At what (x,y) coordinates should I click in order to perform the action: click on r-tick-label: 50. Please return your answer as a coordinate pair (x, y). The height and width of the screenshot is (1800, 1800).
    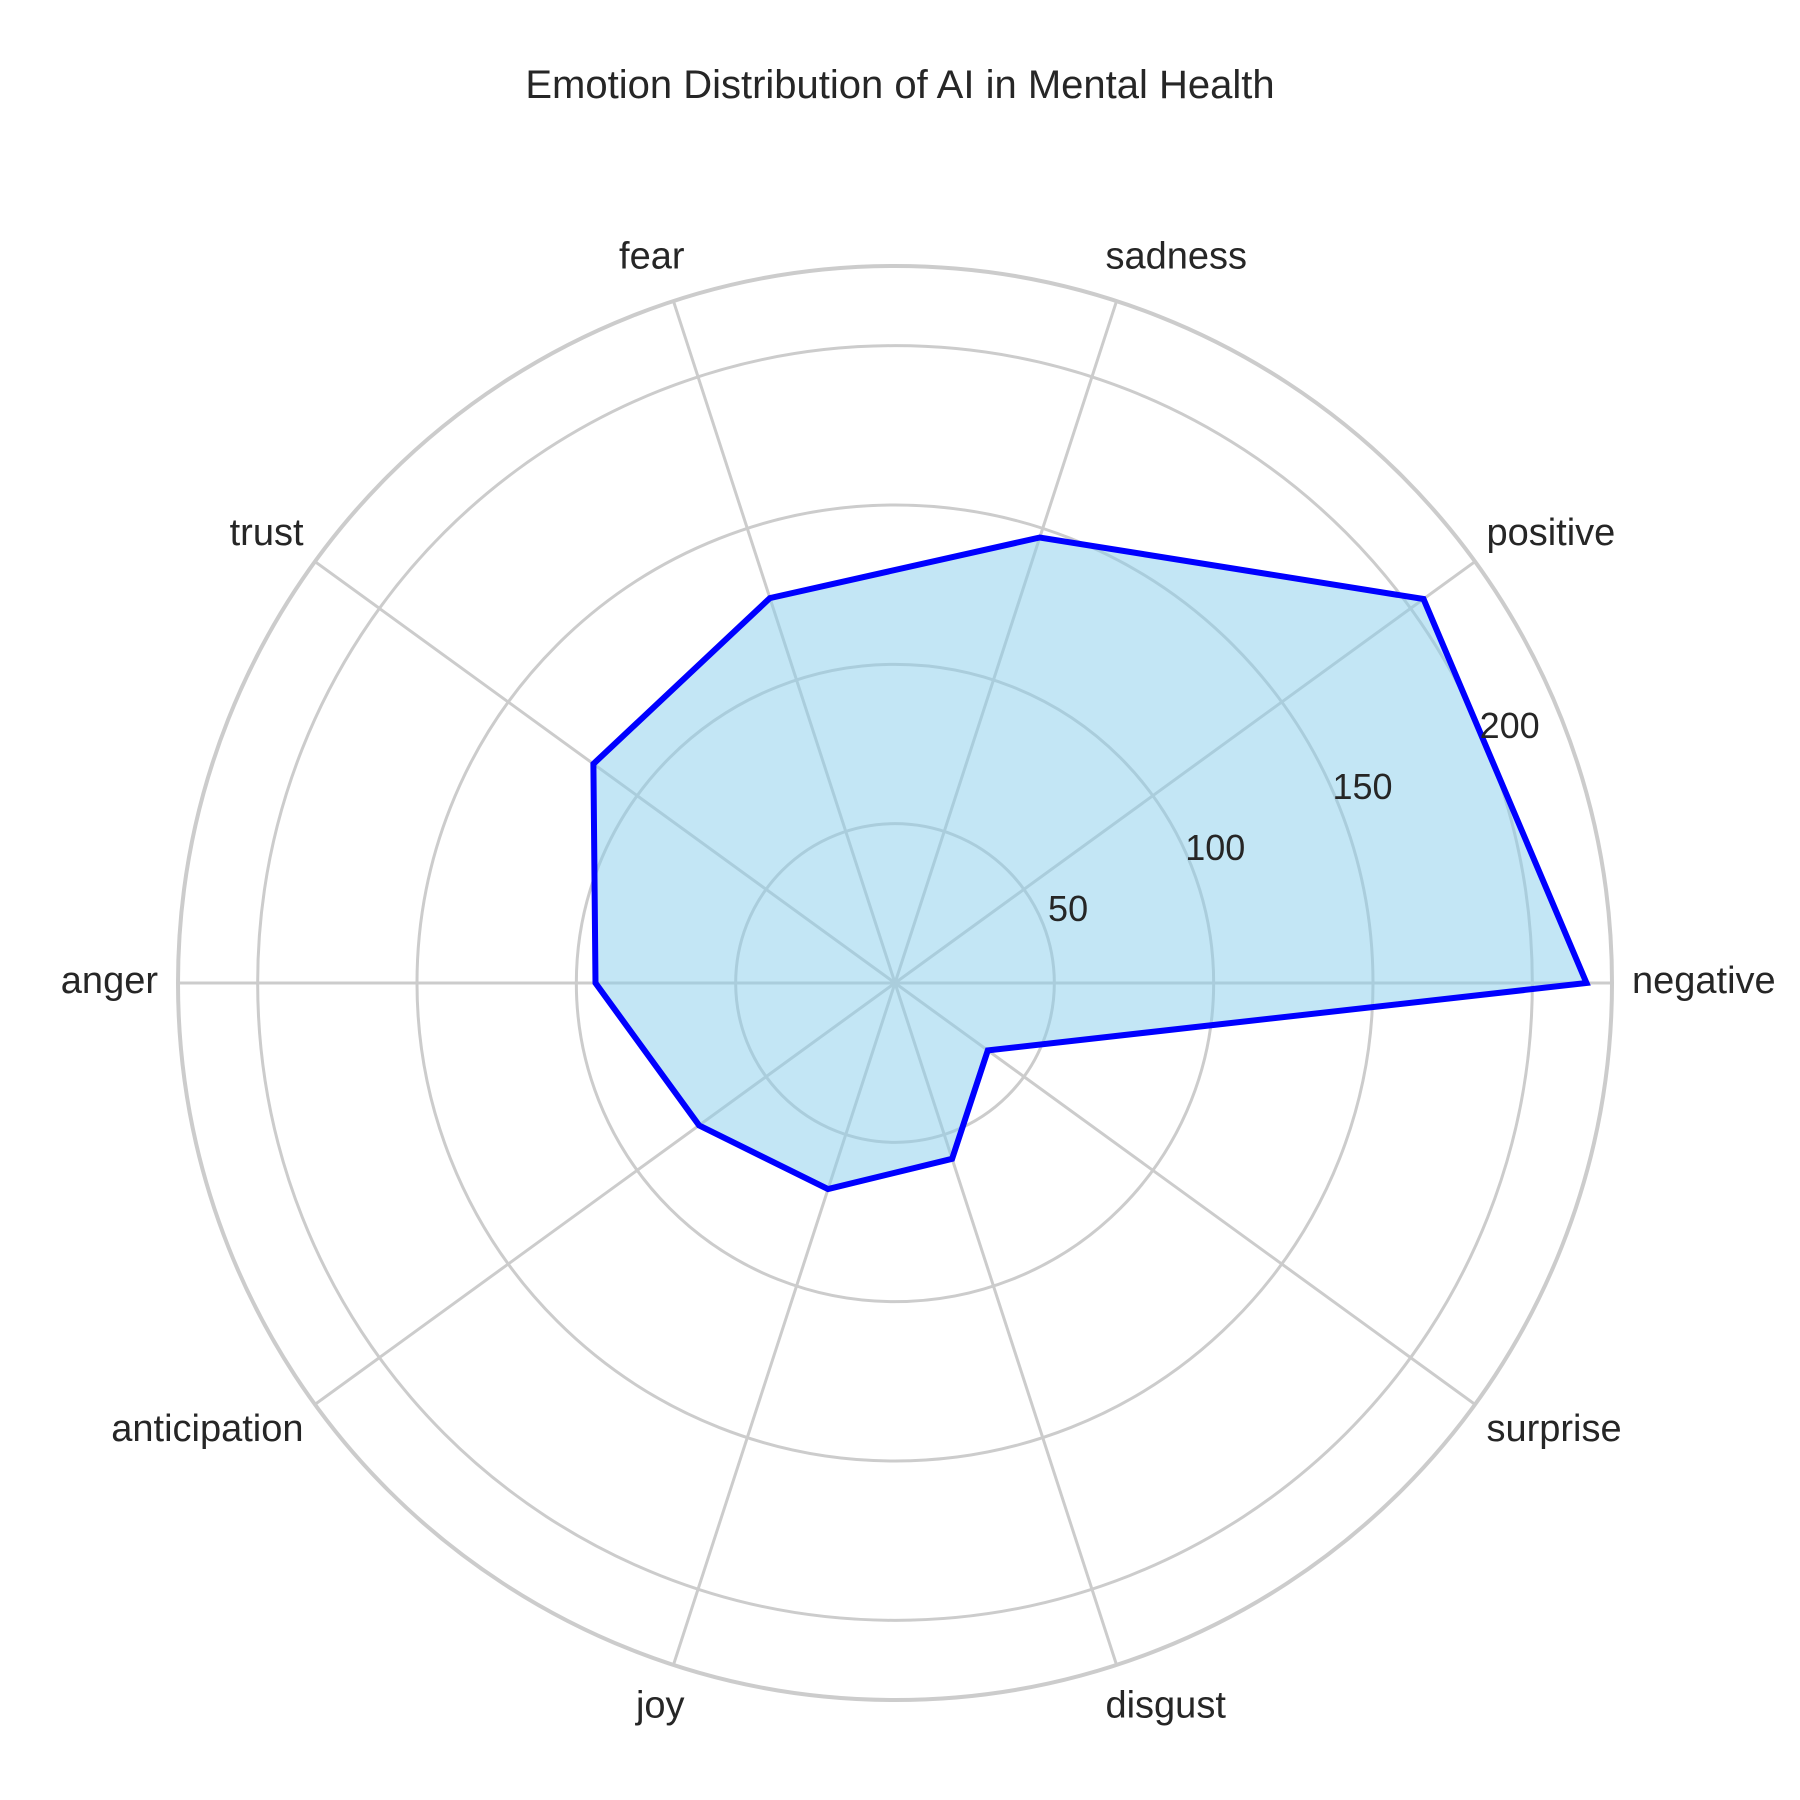
    Looking at the image, I should click on (1068, 908).